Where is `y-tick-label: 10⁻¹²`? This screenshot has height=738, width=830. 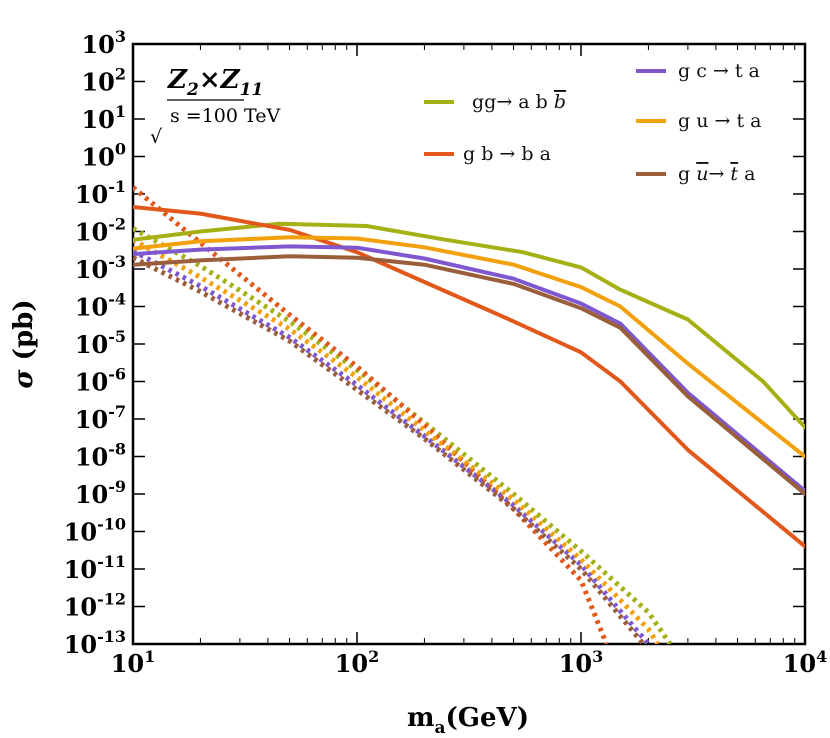 y-tick-label: 10⁻¹² is located at coordinates (95, 606).